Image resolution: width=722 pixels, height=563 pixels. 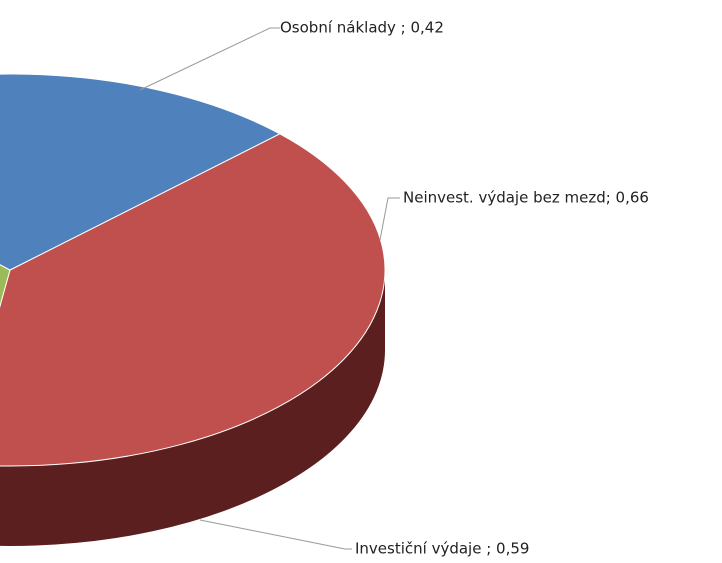 I want to click on data-label: Osobní náklady ; 0,42, so click(x=362, y=28).